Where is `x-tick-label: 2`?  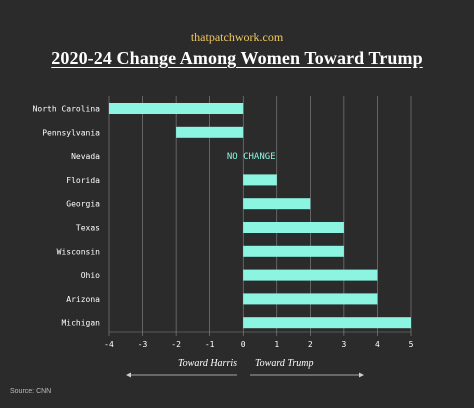
x-tick-label: 2 is located at coordinates (310, 344).